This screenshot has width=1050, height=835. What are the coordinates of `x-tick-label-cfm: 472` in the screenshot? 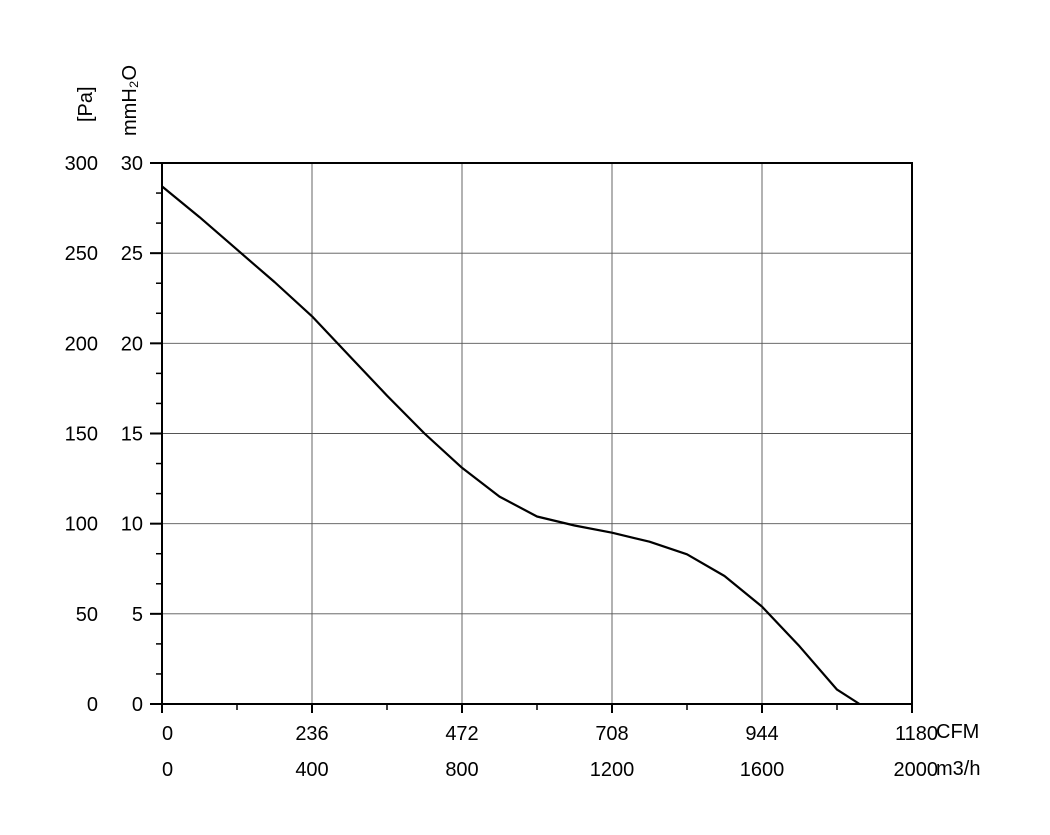 It's located at (461, 734).